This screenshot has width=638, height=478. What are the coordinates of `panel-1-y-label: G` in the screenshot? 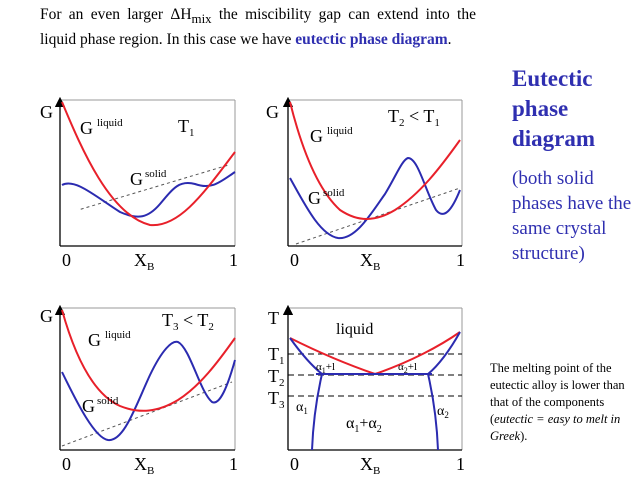 It's located at (46, 112).